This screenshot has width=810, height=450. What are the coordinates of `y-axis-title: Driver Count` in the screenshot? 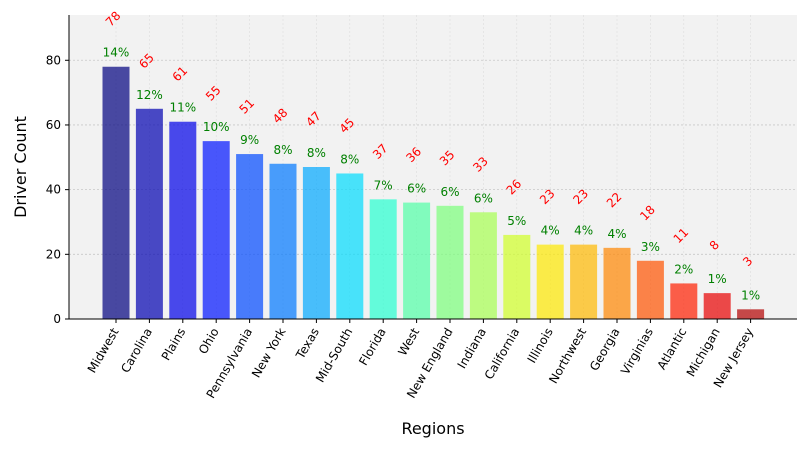 It's located at (20, 167).